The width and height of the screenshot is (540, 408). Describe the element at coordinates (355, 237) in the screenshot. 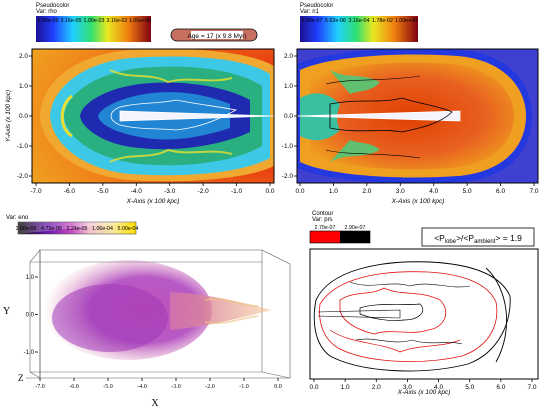

I see `colorbar-prs-level-black` at that location.